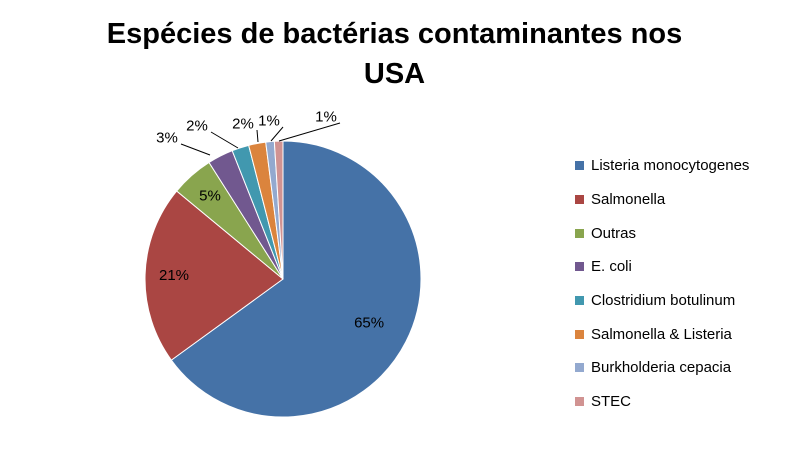 The width and height of the screenshot is (789, 459). What do you see at coordinates (662, 402) in the screenshot?
I see `legend-item-7: STEC` at bounding box center [662, 402].